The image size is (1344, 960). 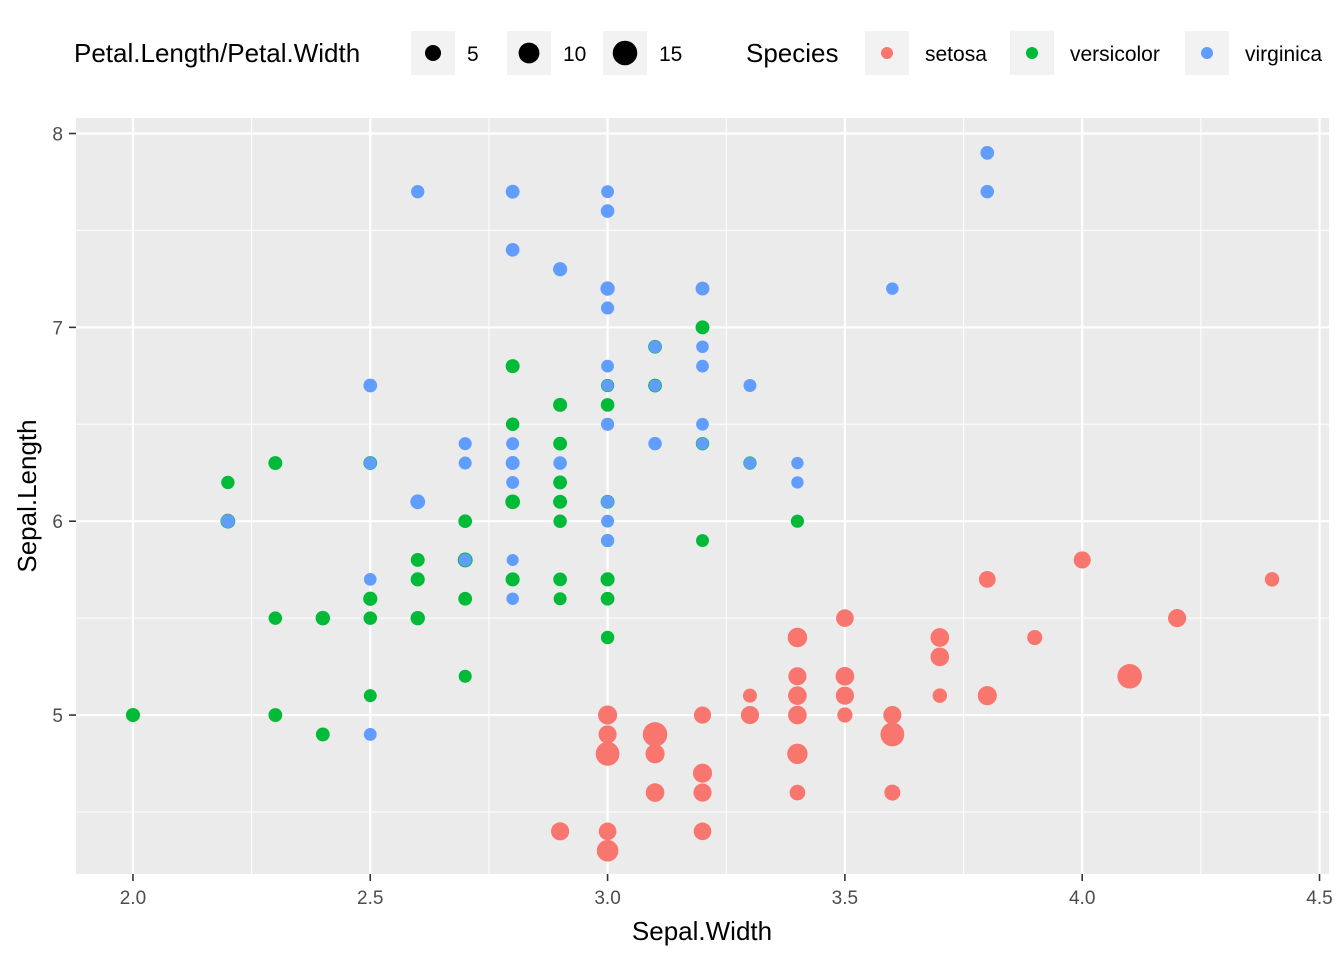 I want to click on y-tick-label: 5, so click(x=57, y=716).